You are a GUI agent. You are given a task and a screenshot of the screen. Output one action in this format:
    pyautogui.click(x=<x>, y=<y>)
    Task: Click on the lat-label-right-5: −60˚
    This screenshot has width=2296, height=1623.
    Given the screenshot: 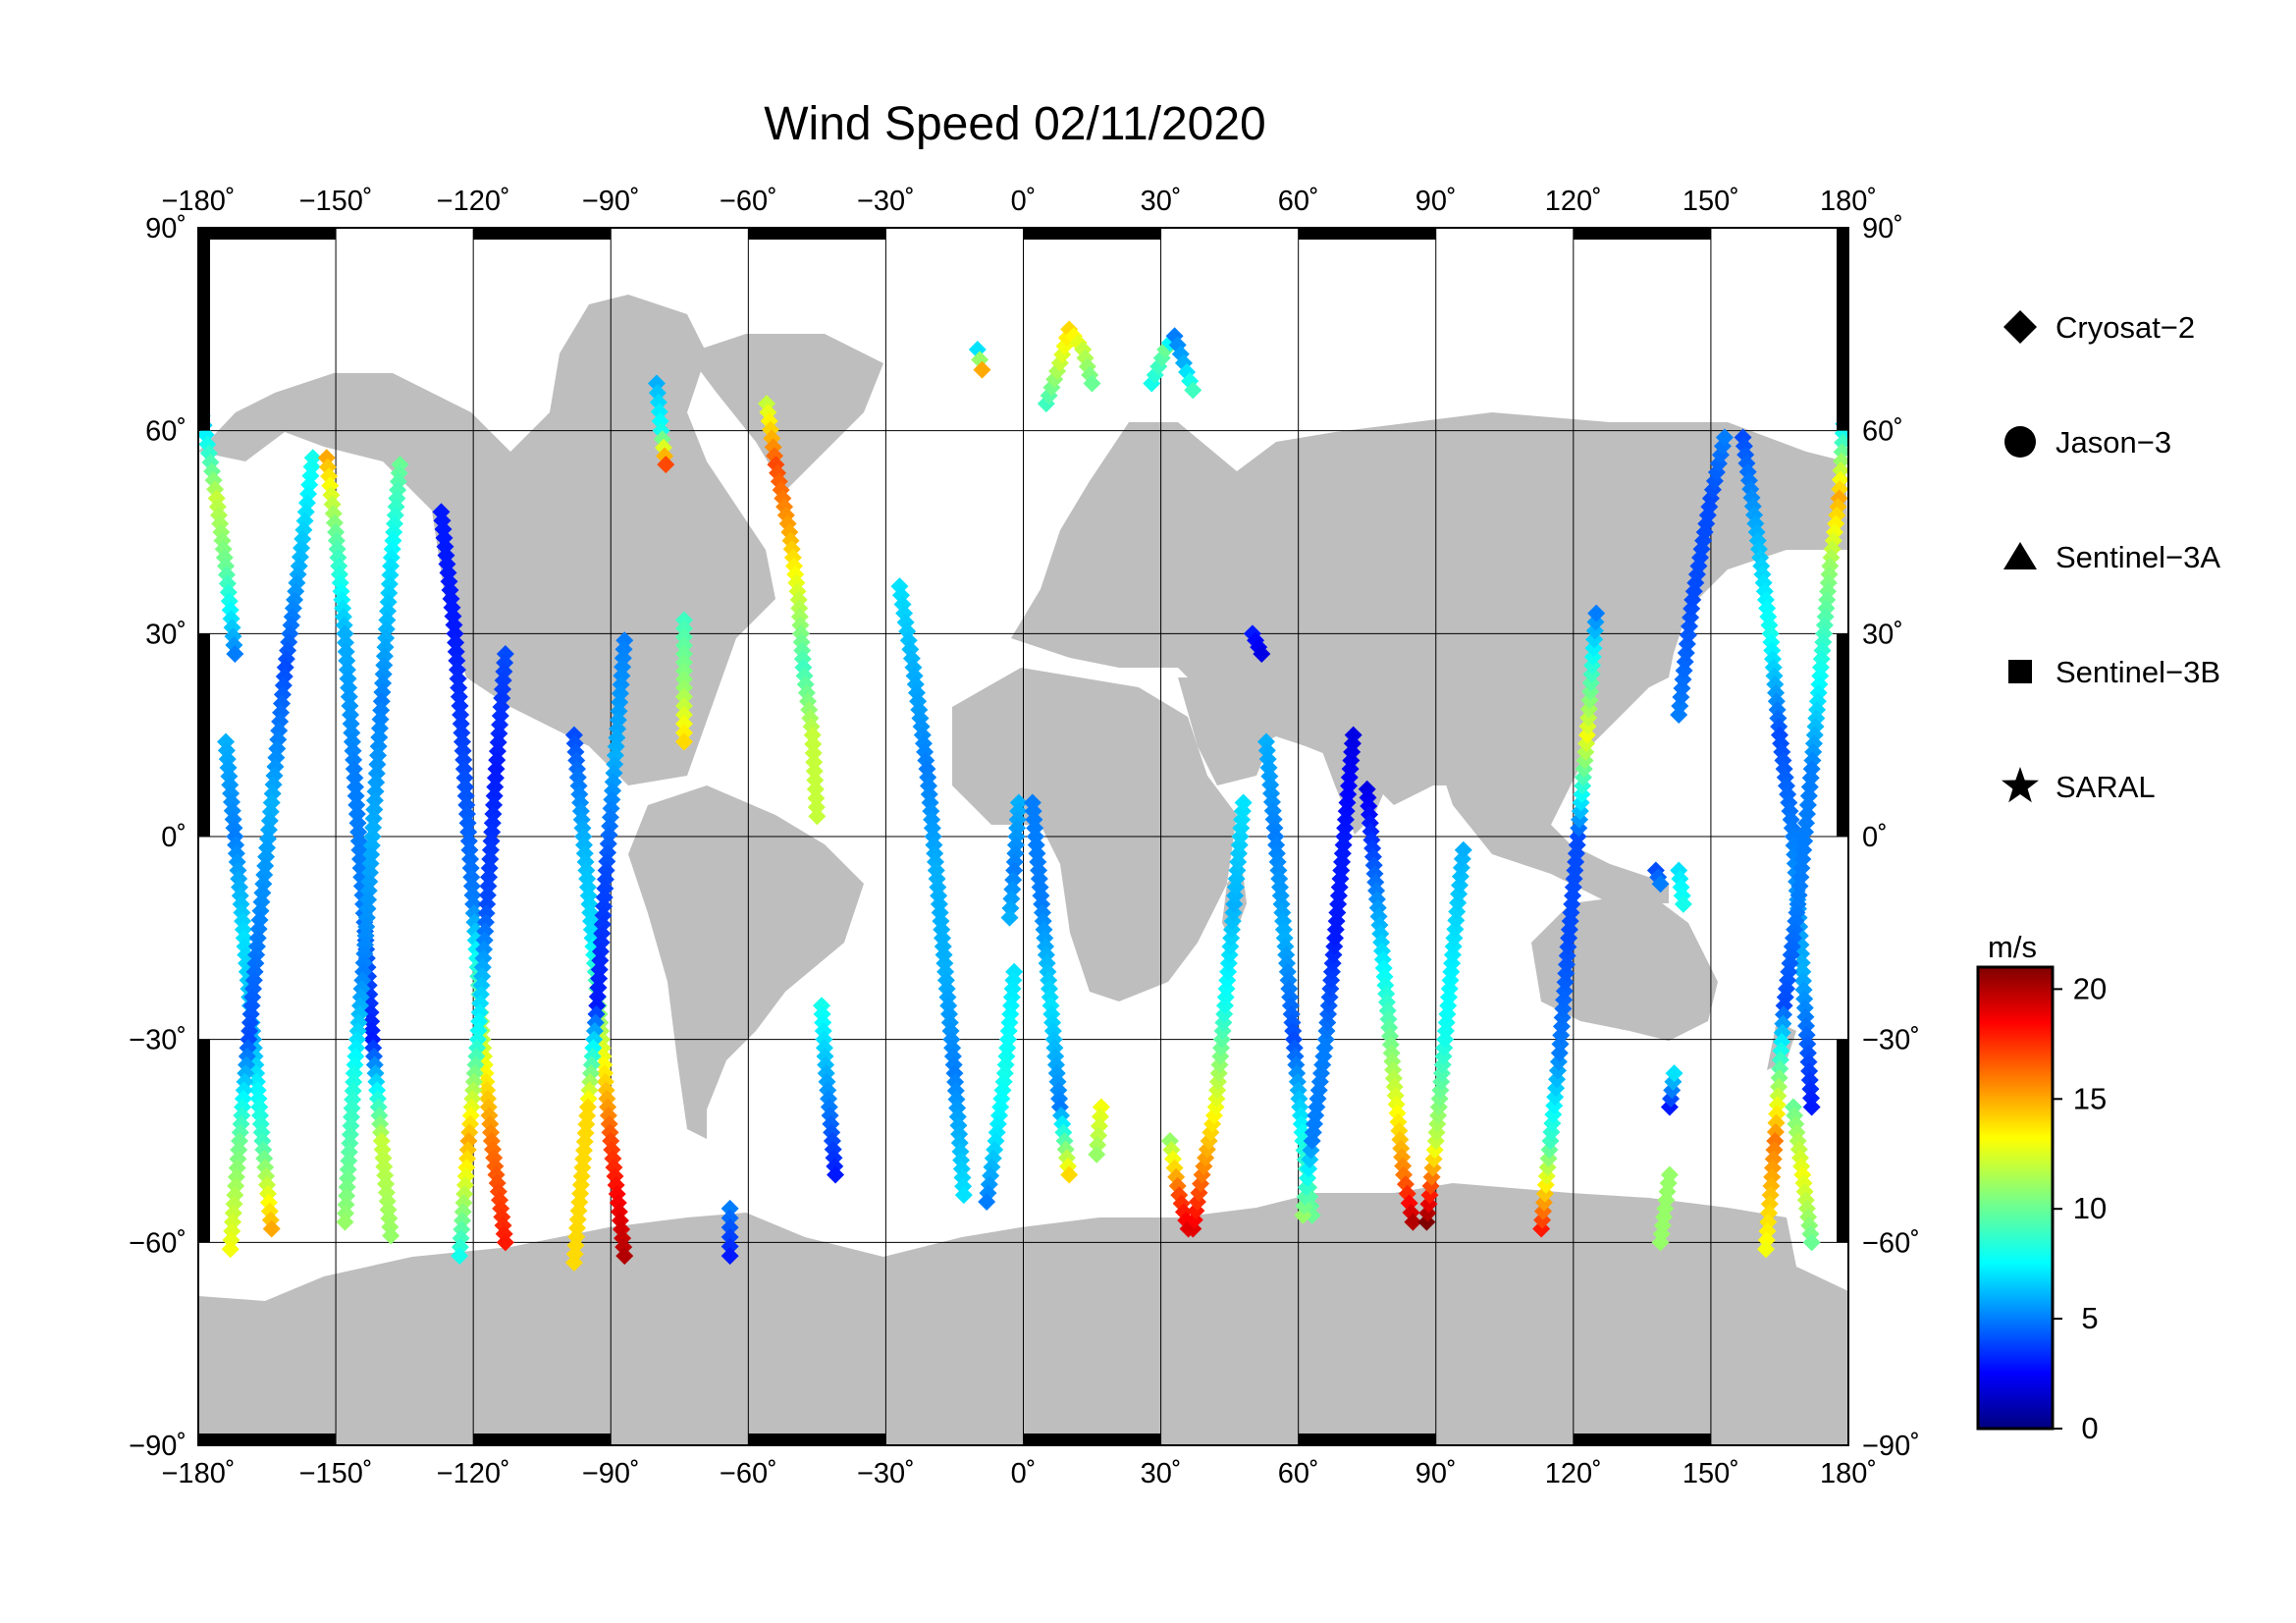 What is the action you would take?
    pyautogui.click(x=1891, y=1243)
    